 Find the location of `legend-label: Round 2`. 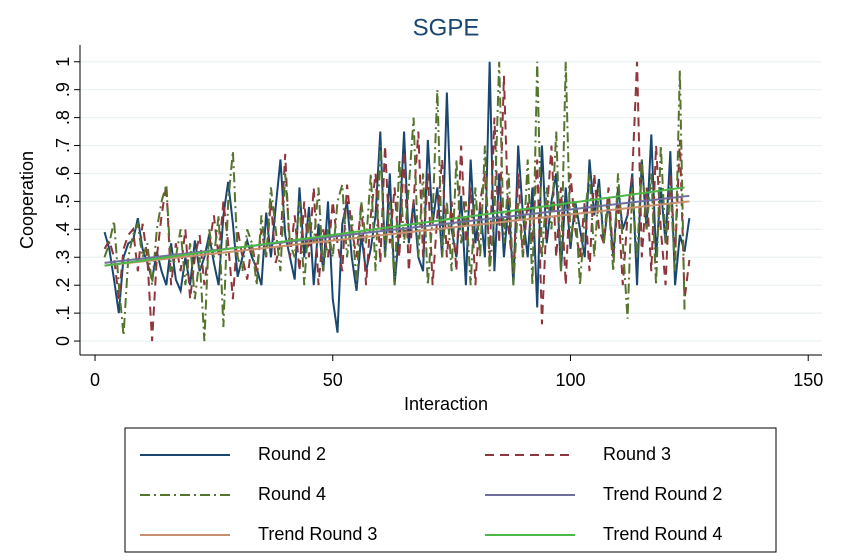

legend-label: Round 2 is located at coordinates (292, 454).